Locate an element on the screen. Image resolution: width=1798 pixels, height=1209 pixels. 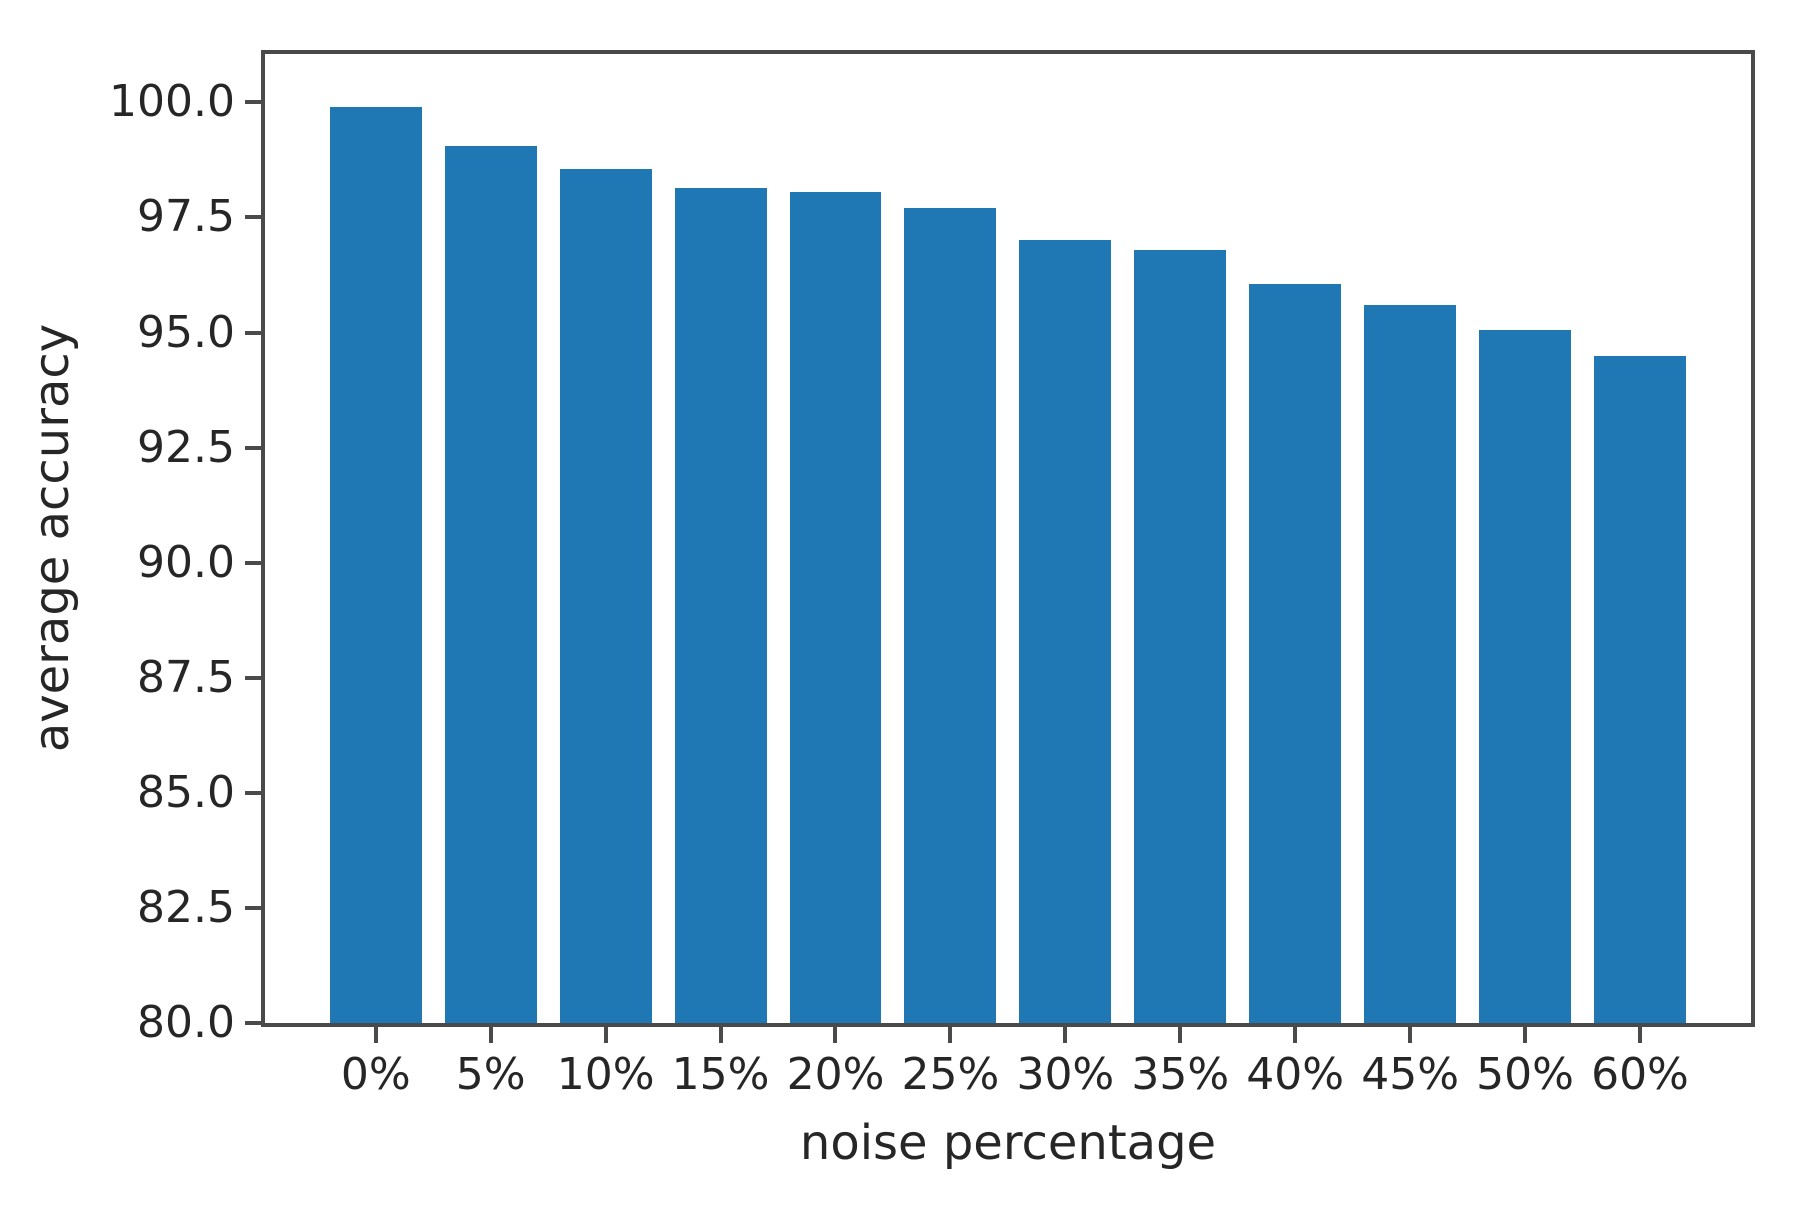
x-tick-label: 40% is located at coordinates (1295, 1074).